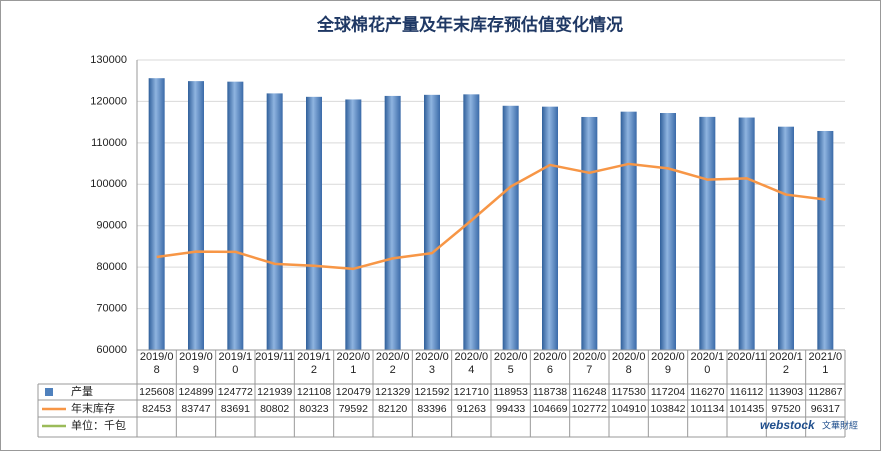 This screenshot has height=451, width=881. Describe the element at coordinates (314, 392) in the screenshot. I see `table-value: 121108` at that location.